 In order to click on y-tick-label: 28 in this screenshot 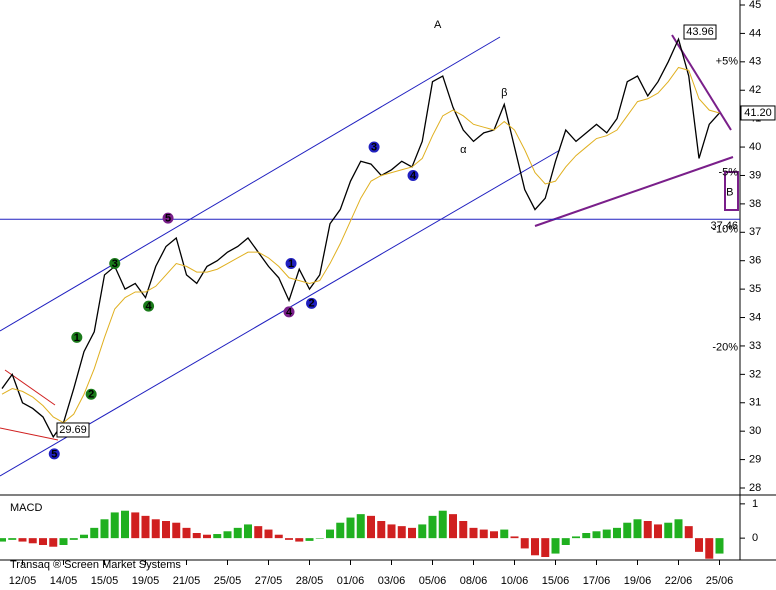, I will do `click(755, 488)`.